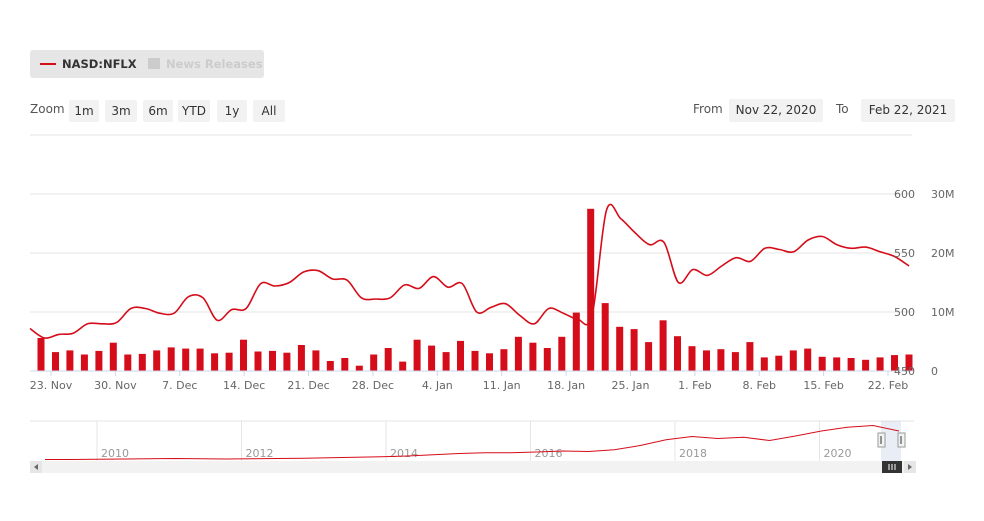 The height and width of the screenshot is (521, 984). Describe the element at coordinates (901, 440) in the screenshot. I see `navigator-handle-right` at that location.